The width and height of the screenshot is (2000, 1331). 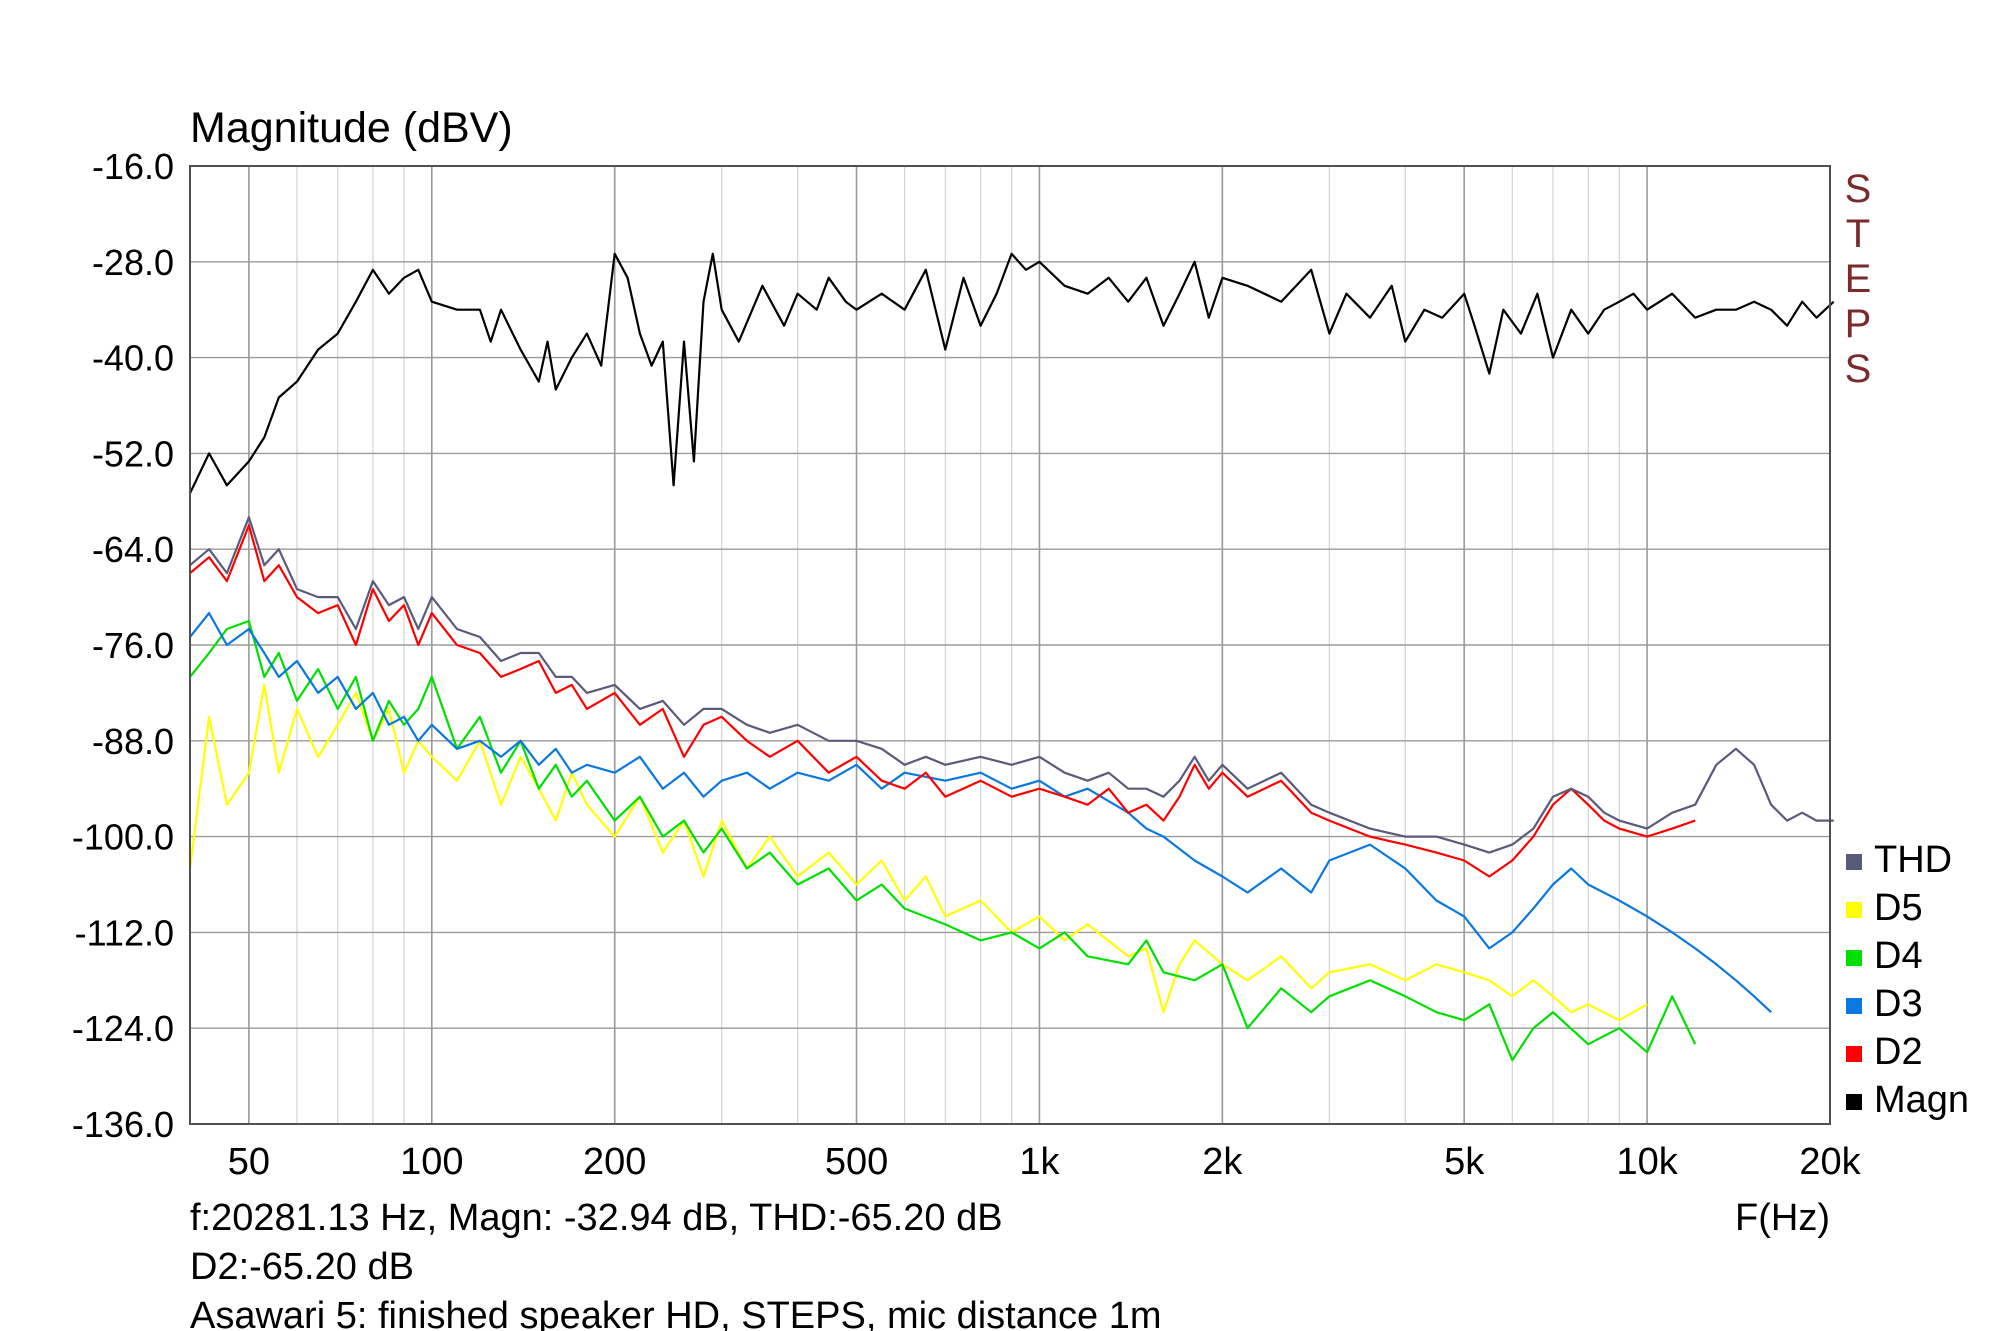 I want to click on y-tick-label: -64.0, so click(x=133, y=549).